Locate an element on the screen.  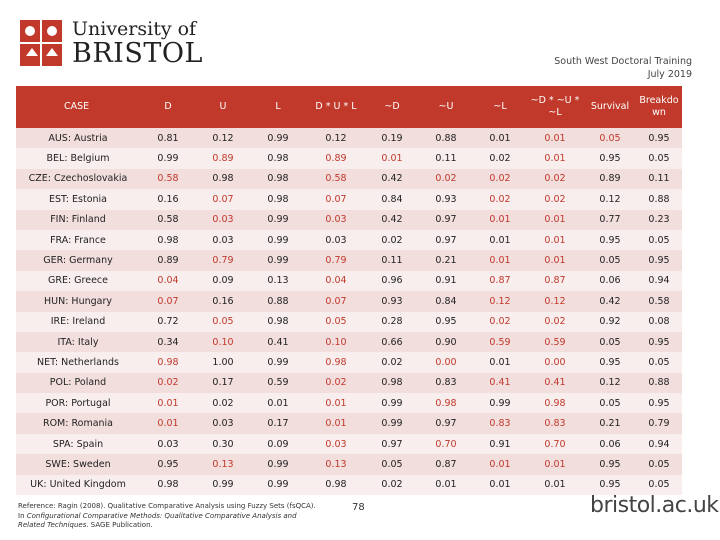
value-cell: 0.41 is located at coordinates (555, 383).